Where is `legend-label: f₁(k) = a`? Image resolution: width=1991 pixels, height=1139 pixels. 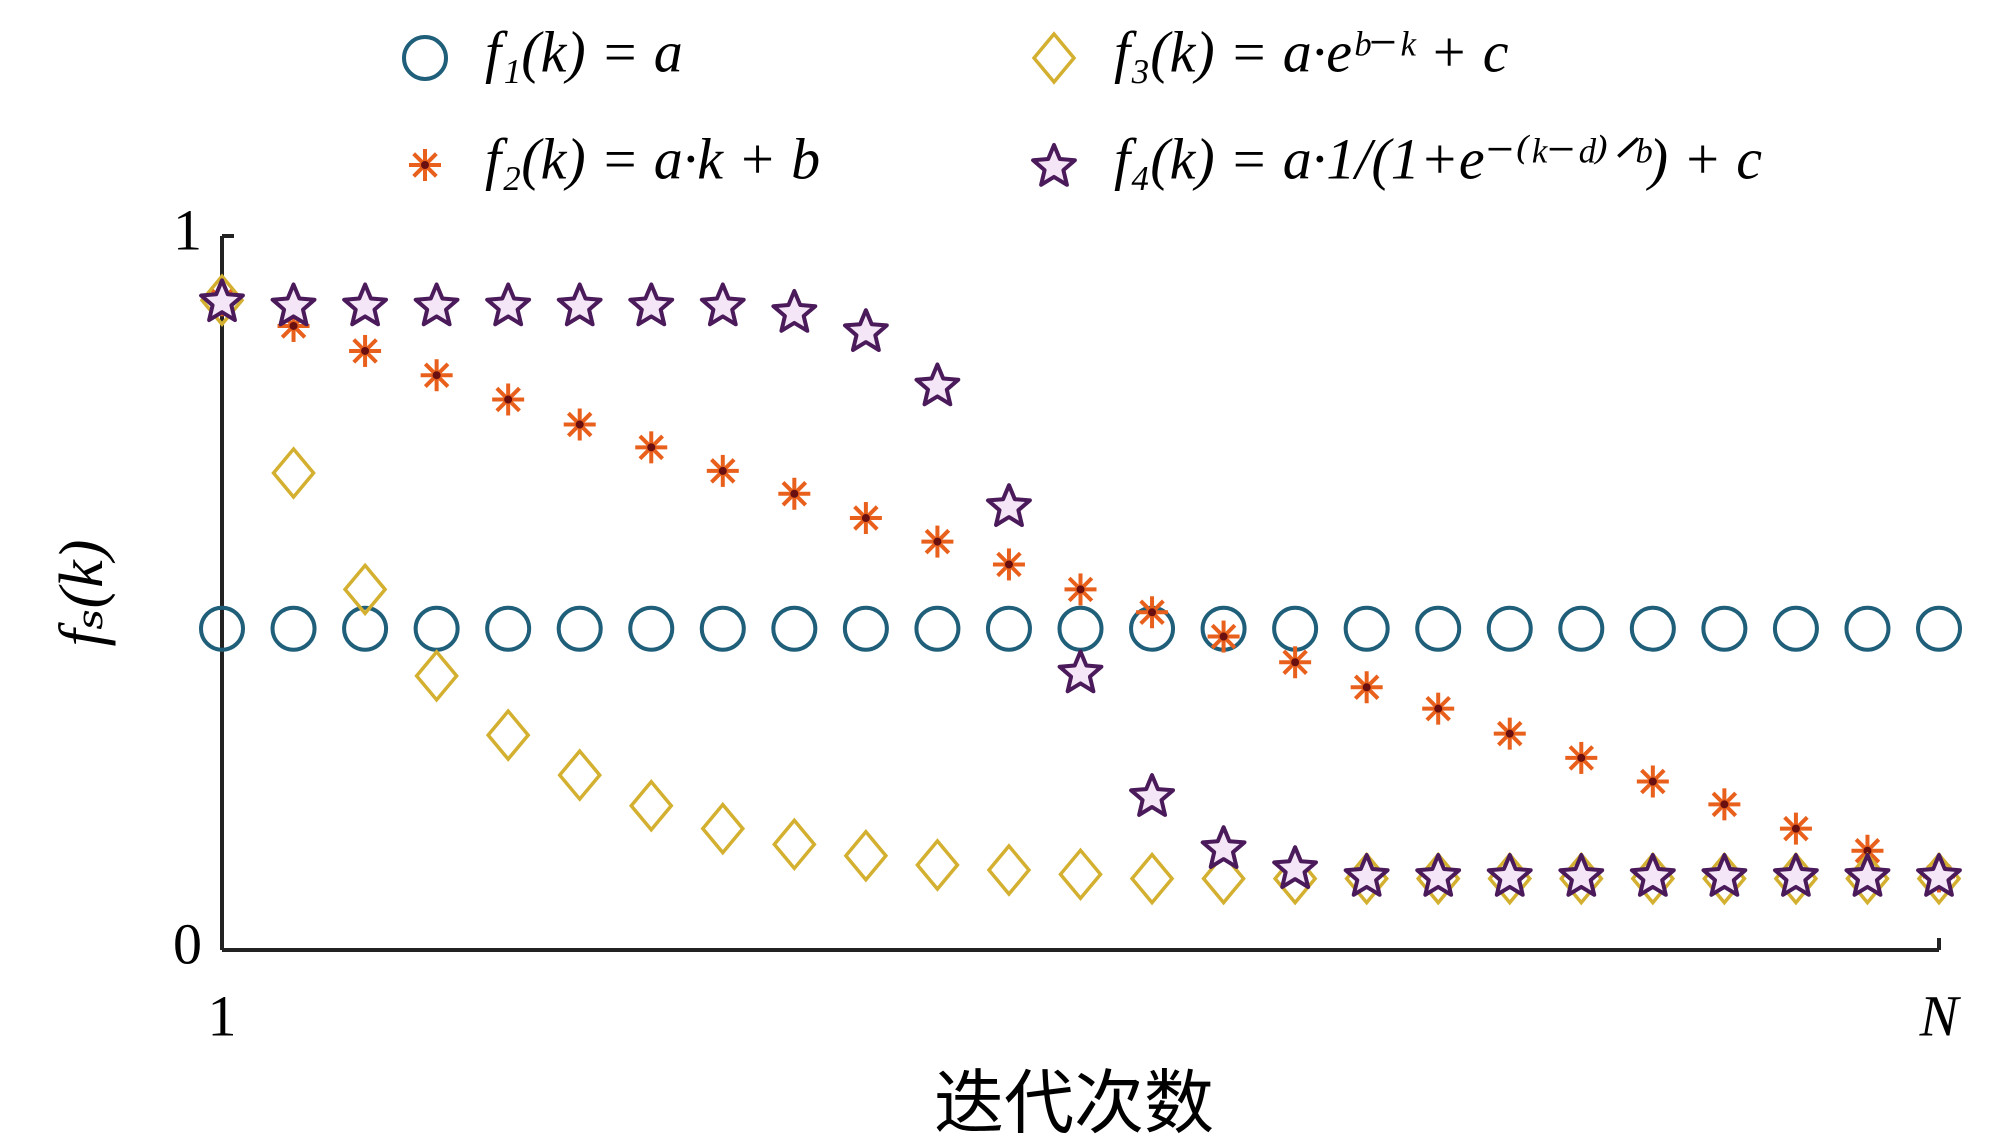
legend-label: f₁(k) = a is located at coordinates (584, 51).